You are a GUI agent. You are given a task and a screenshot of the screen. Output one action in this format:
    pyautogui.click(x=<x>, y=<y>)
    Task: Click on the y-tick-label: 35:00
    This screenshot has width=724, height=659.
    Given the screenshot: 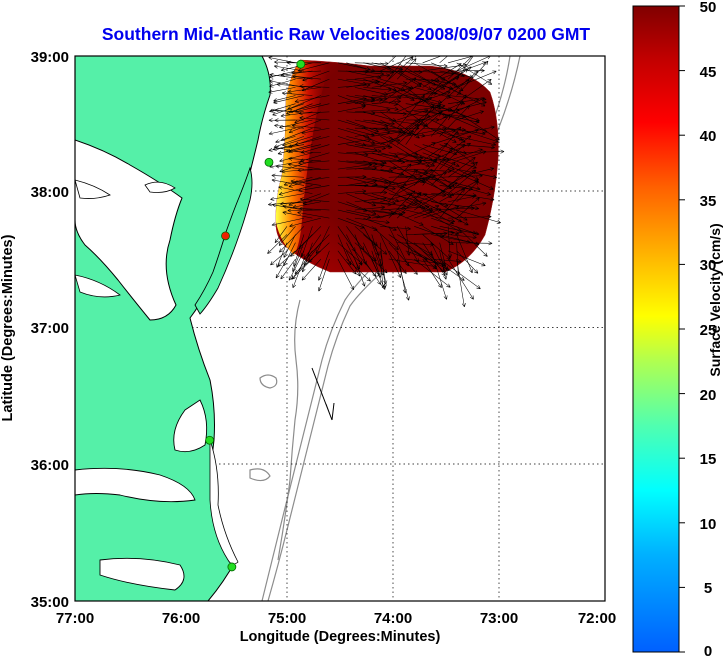 What is the action you would take?
    pyautogui.click(x=50, y=602)
    